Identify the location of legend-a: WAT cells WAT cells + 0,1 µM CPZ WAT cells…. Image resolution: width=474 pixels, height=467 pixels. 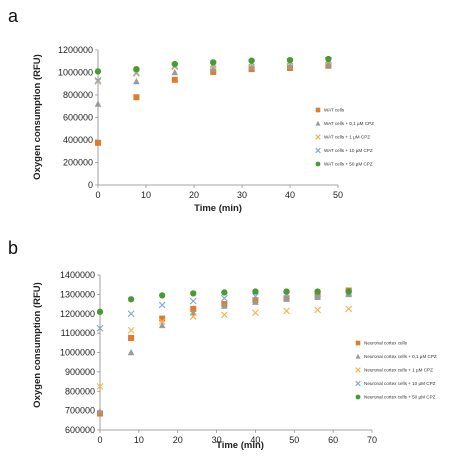
(344, 137).